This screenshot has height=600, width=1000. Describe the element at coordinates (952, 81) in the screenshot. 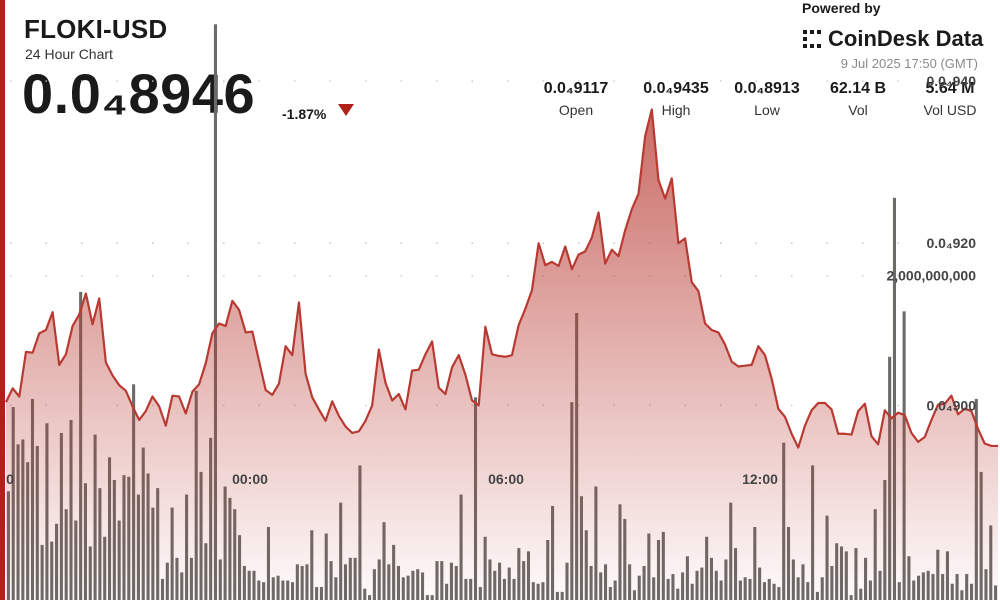

I see `y-tick-label: 0.0₄940` at that location.